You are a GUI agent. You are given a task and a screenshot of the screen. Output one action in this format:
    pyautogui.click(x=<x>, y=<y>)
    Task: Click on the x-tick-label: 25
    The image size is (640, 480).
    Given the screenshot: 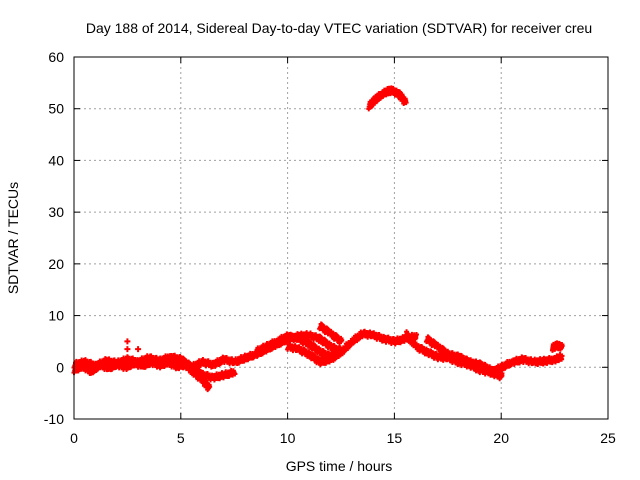 What is the action you would take?
    pyautogui.click(x=608, y=438)
    